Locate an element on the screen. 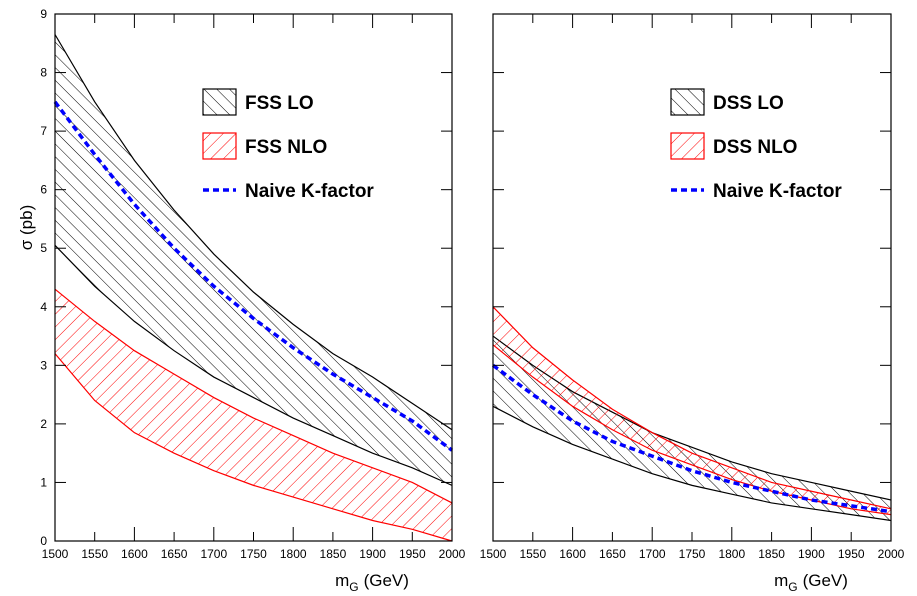  y-tick-label: 9 is located at coordinates (43, 14).